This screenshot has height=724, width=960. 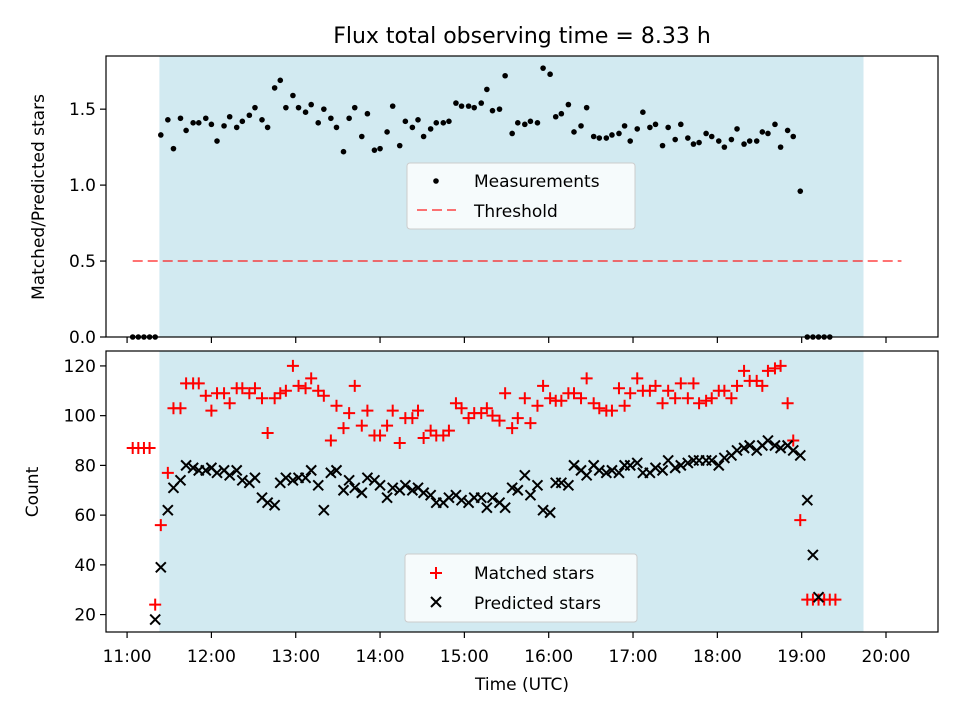 What do you see at coordinates (521, 196) in the screenshot?
I see `ratio-legend: Measurements Threshold` at bounding box center [521, 196].